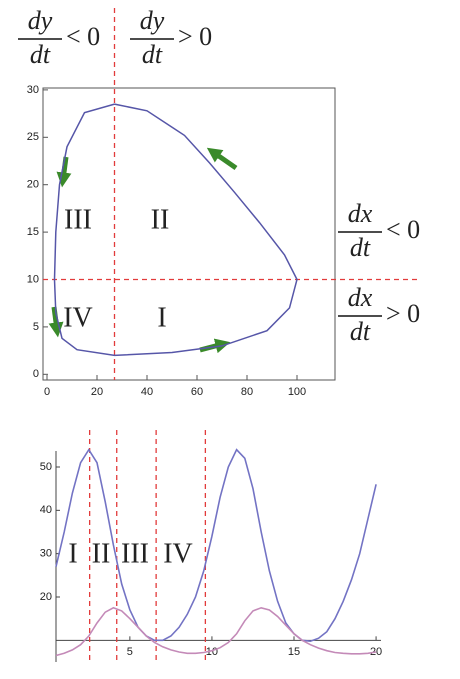  What do you see at coordinates (294, 652) in the screenshot?
I see `x-tick-label: 15` at bounding box center [294, 652].